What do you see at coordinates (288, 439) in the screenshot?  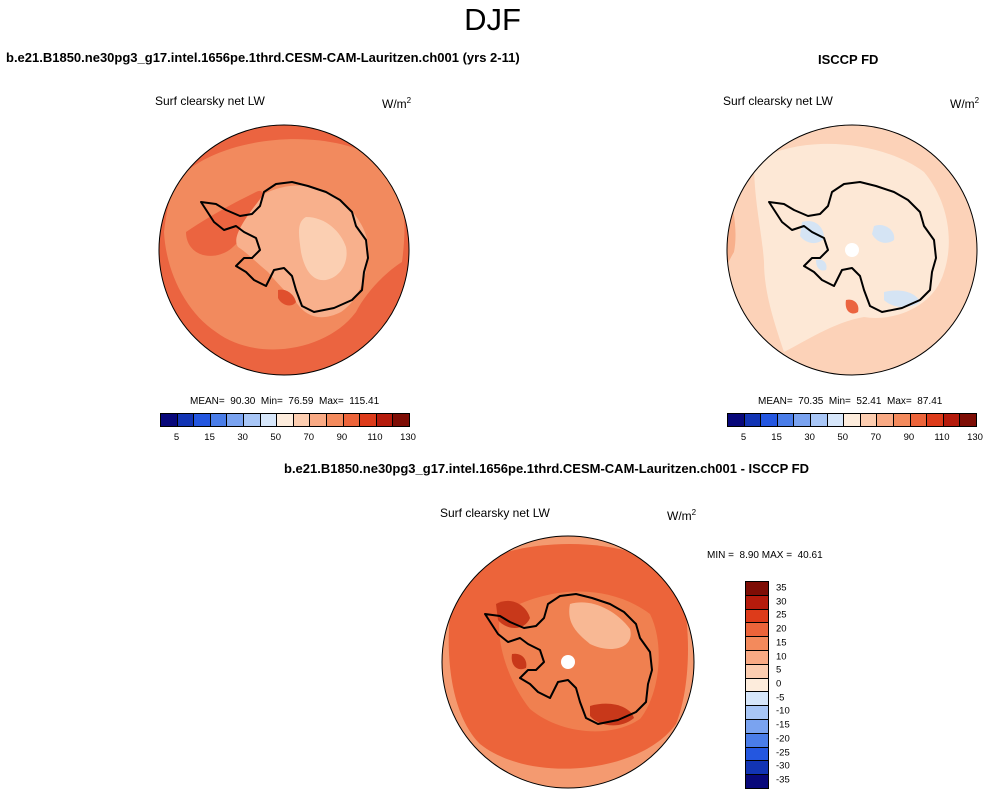 I see `left-colorbar-ticks: 5 15 30 50 70 90 110 130` at bounding box center [288, 439].